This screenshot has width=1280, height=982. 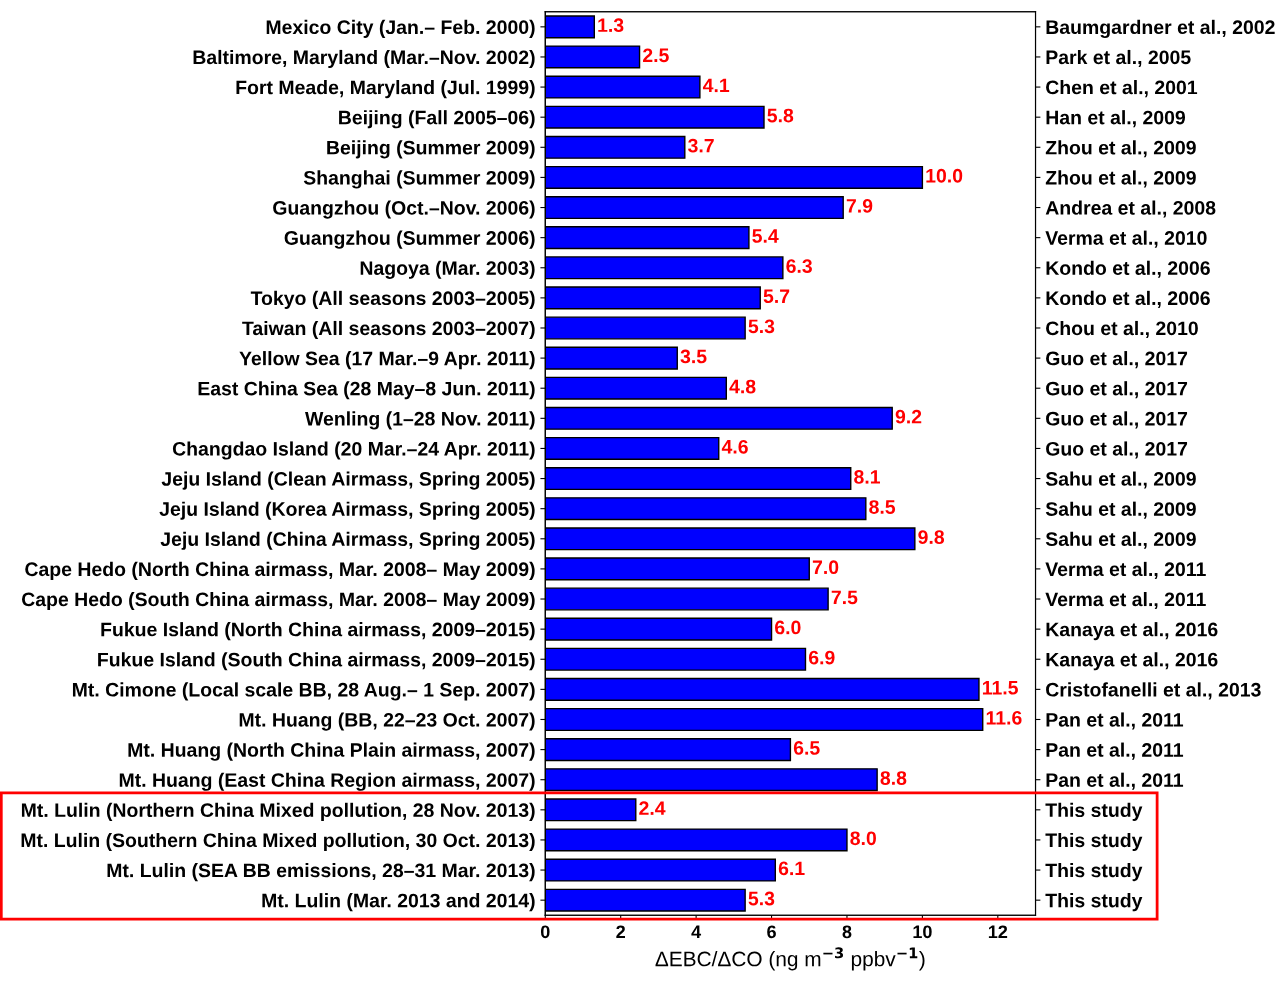 I want to click on data-label: 4.1, so click(x=716, y=85).